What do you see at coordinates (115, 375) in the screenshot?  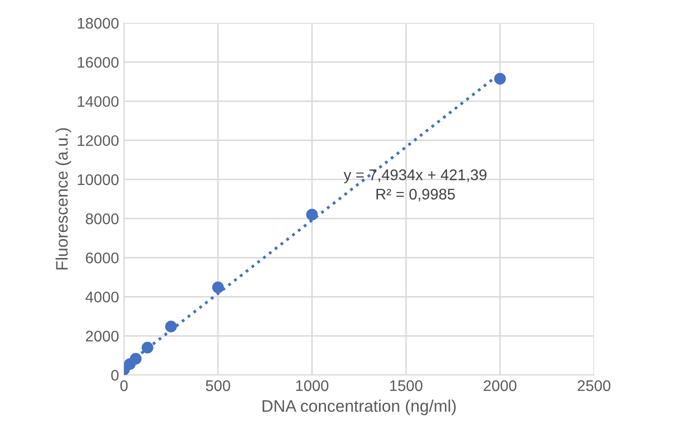 I see `y-tick-label: 0` at bounding box center [115, 375].